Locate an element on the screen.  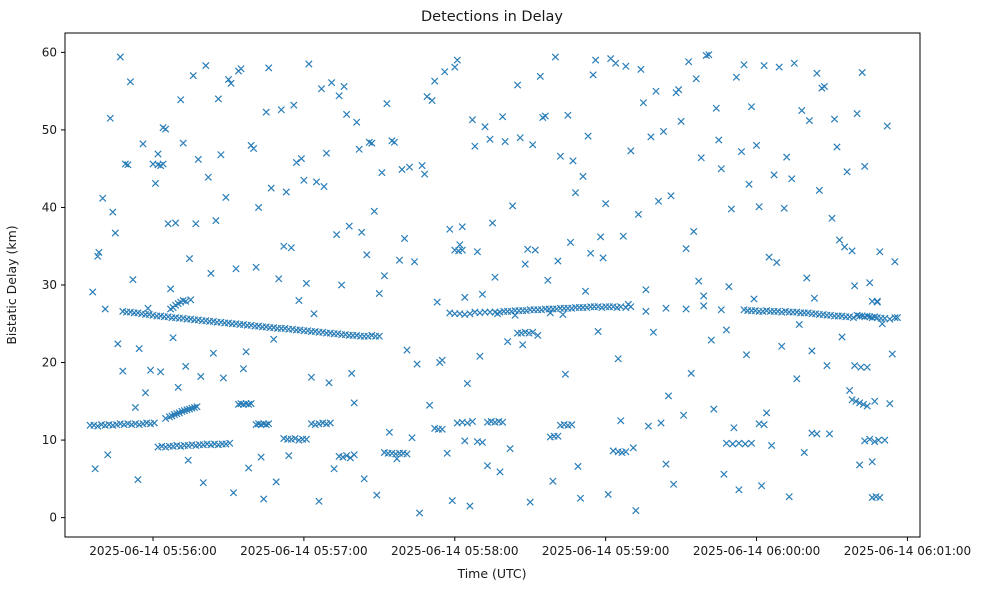
y-tick-label: 50 is located at coordinates (49, 130).